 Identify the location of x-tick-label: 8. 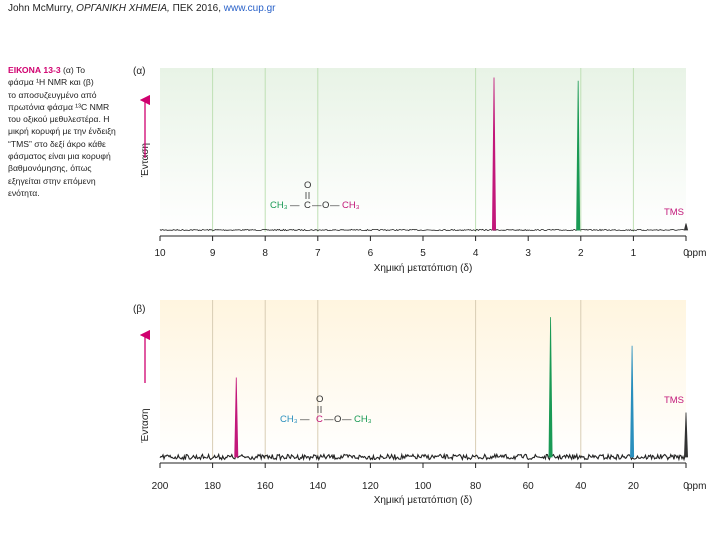
(265, 253).